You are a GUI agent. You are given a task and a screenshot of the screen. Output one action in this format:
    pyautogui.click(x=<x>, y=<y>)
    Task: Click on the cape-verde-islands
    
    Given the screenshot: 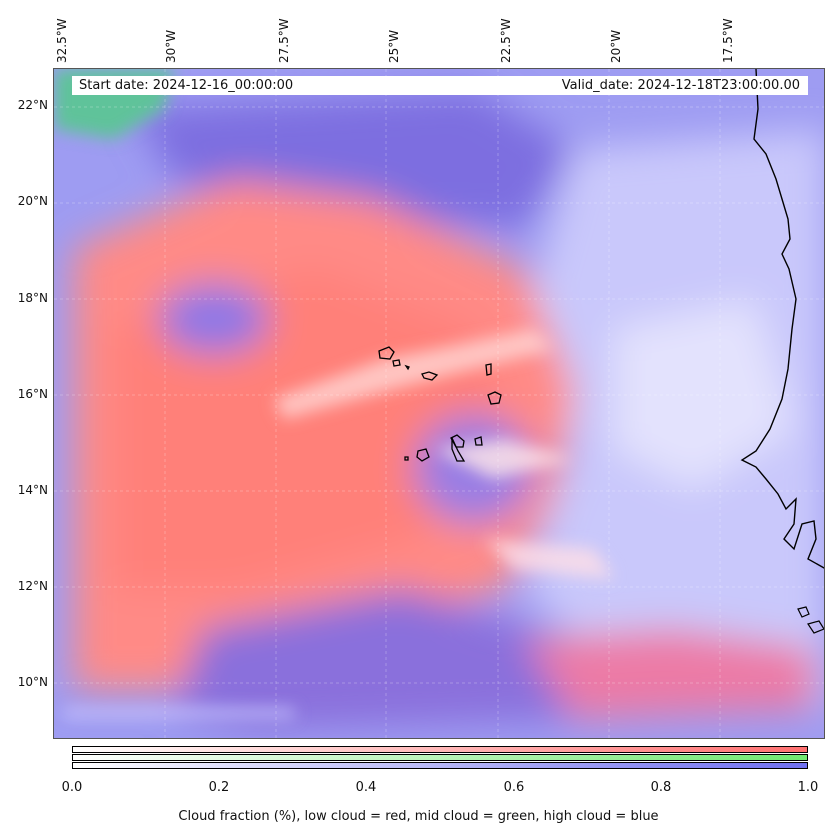 What is the action you would take?
    pyautogui.click(x=440, y=404)
    